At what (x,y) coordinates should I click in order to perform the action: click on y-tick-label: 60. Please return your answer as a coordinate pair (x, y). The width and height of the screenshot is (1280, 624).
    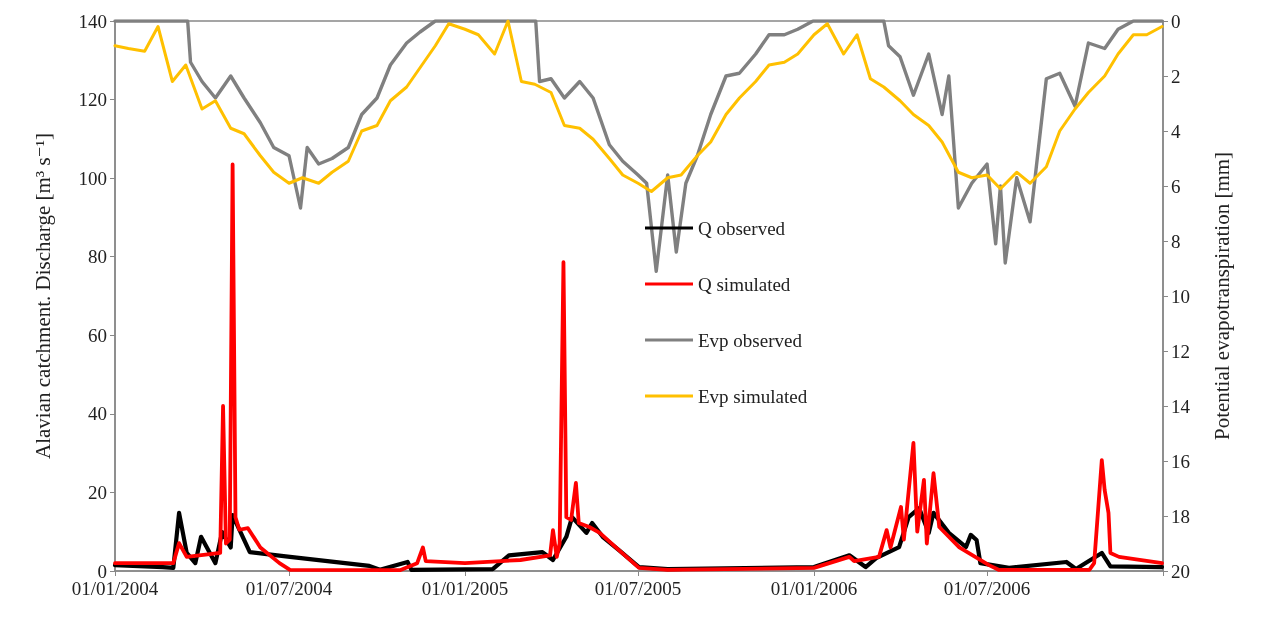
    Looking at the image, I should click on (97, 335).